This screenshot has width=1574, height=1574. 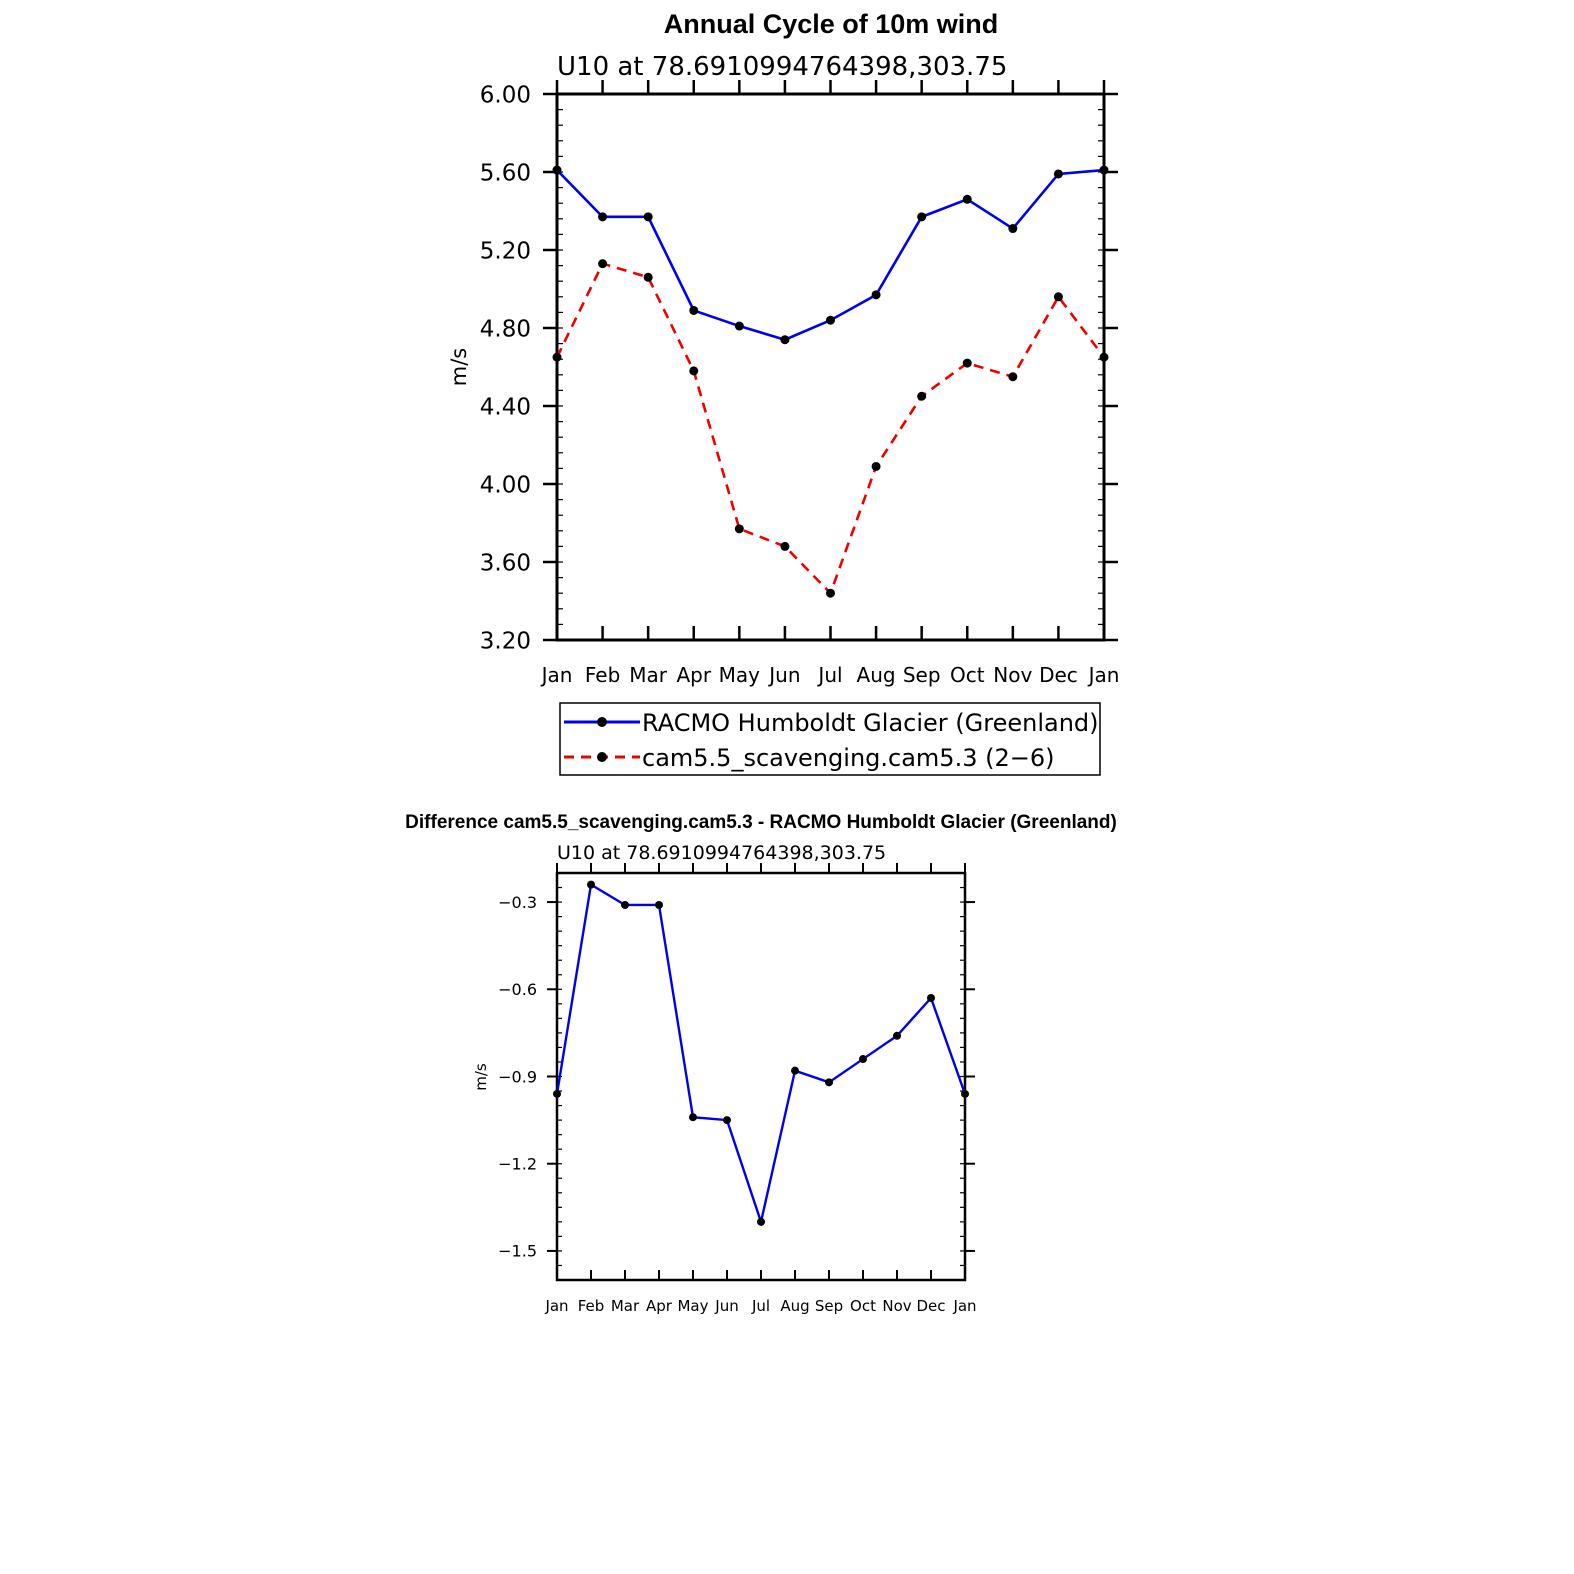 What do you see at coordinates (505, 485) in the screenshot?
I see `y-tick-label: 4.00` at bounding box center [505, 485].